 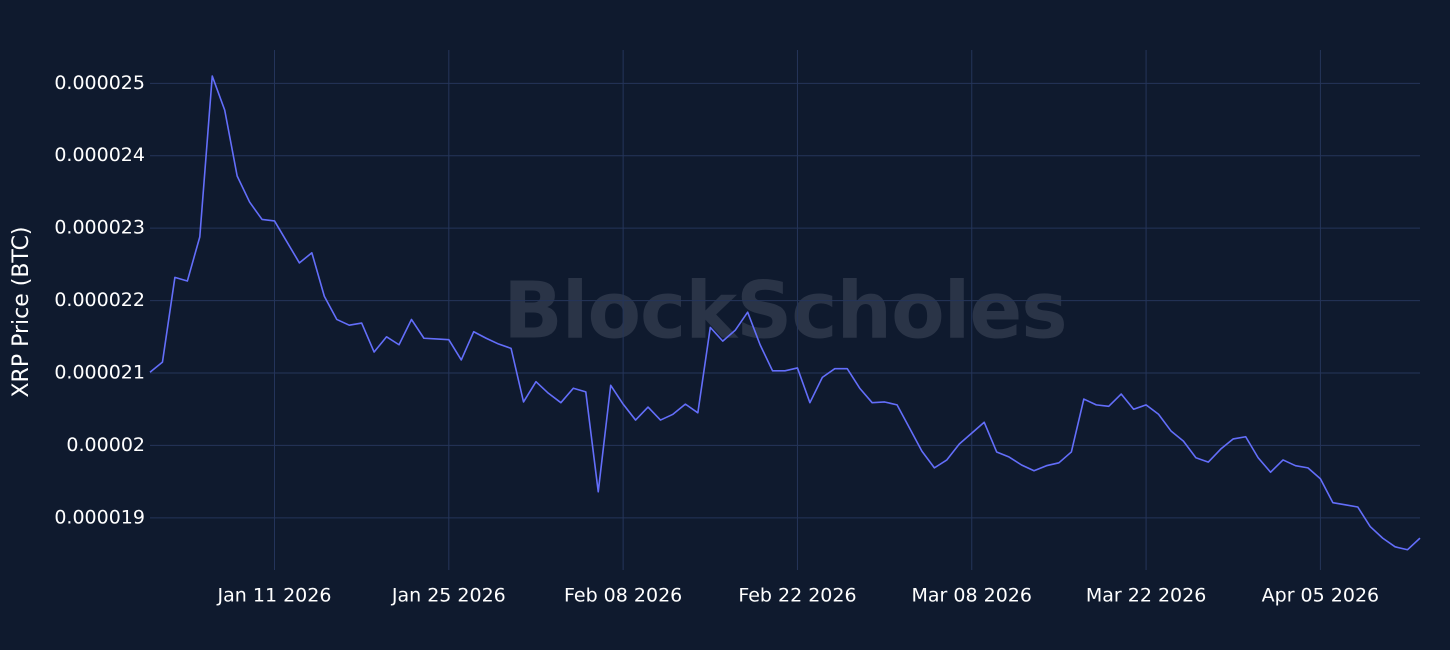 What do you see at coordinates (99, 300) in the screenshot?
I see `y-tick-label: 0.000022` at bounding box center [99, 300].